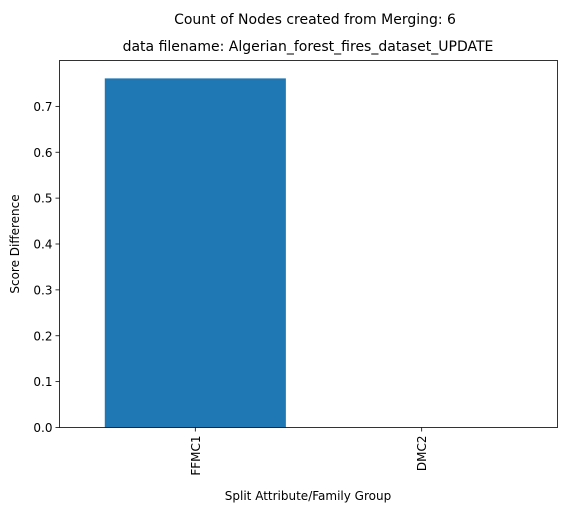 Image resolution: width=567 pixels, height=513 pixels. What do you see at coordinates (308, 496) in the screenshot?
I see `x-axis-label: Split Attribute/Family Group` at bounding box center [308, 496].